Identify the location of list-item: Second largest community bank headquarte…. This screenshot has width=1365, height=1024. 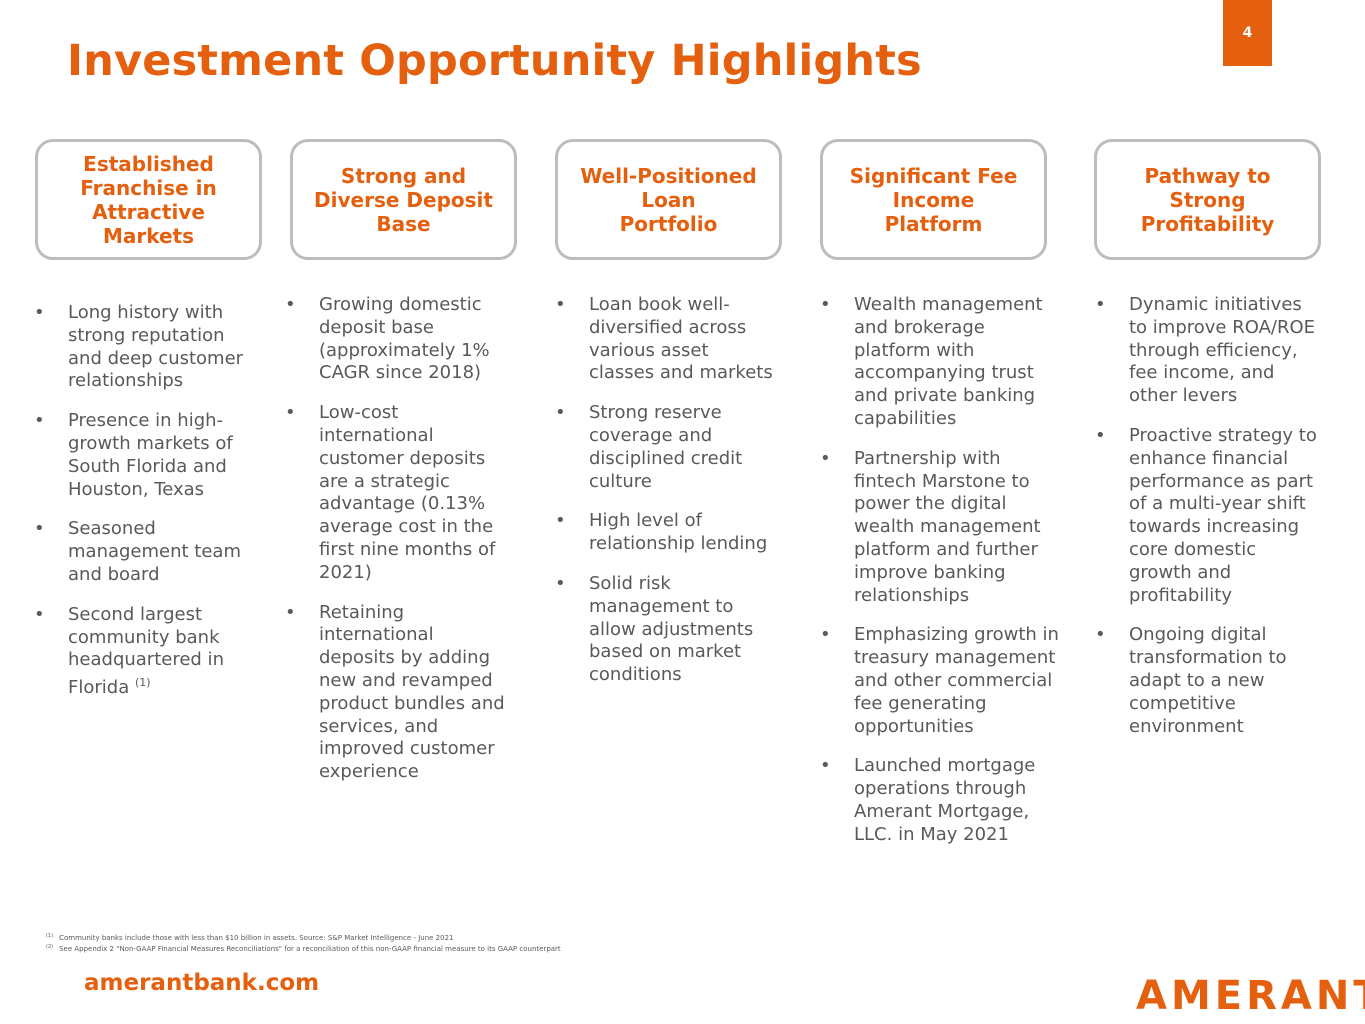
(154, 652).